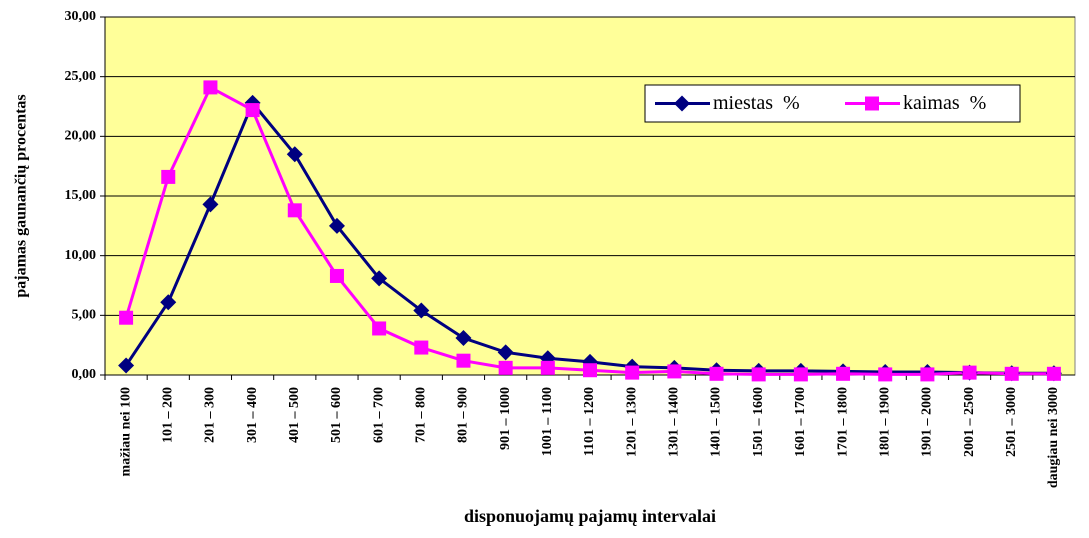 The height and width of the screenshot is (538, 1089). I want to click on x-tick-label: 901 – 1000, so click(505, 418).